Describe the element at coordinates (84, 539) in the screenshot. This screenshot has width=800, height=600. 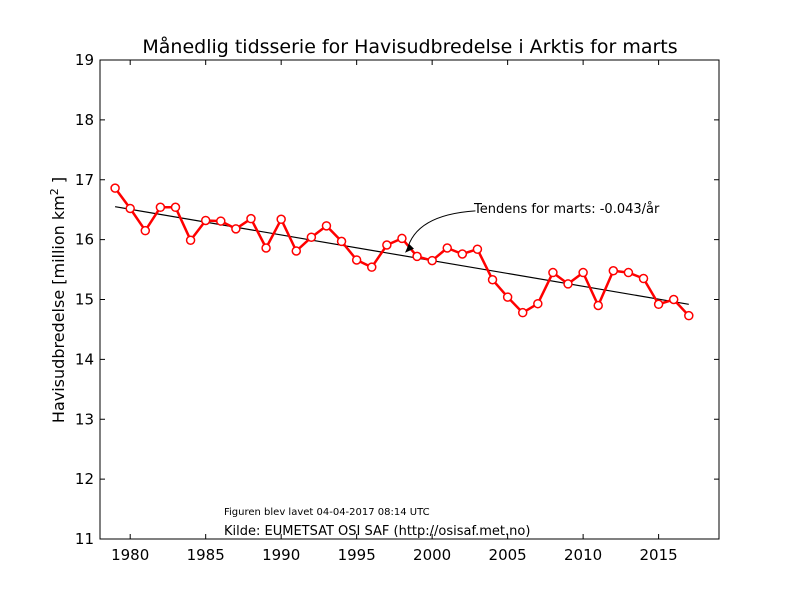
I see `y-tick-label: 11` at that location.